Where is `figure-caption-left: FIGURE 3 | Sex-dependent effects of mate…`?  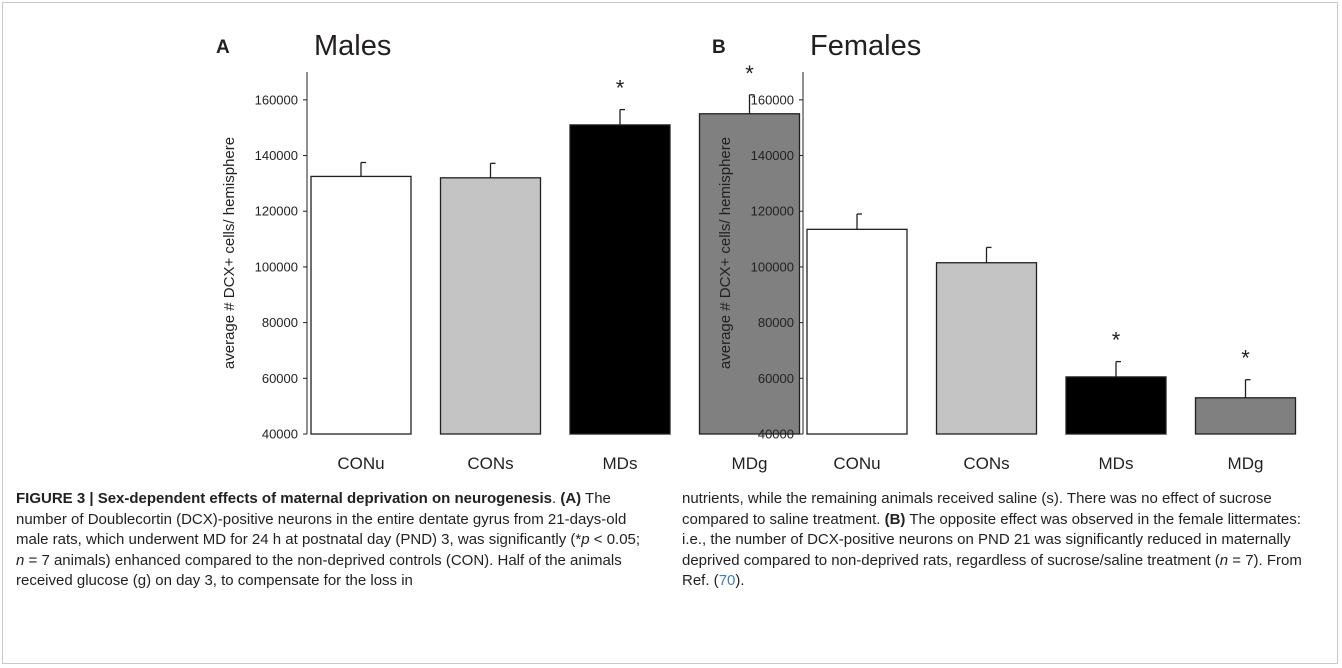 figure-caption-left: FIGURE 3 | Sex-dependent effects of mate… is located at coordinates (328, 540).